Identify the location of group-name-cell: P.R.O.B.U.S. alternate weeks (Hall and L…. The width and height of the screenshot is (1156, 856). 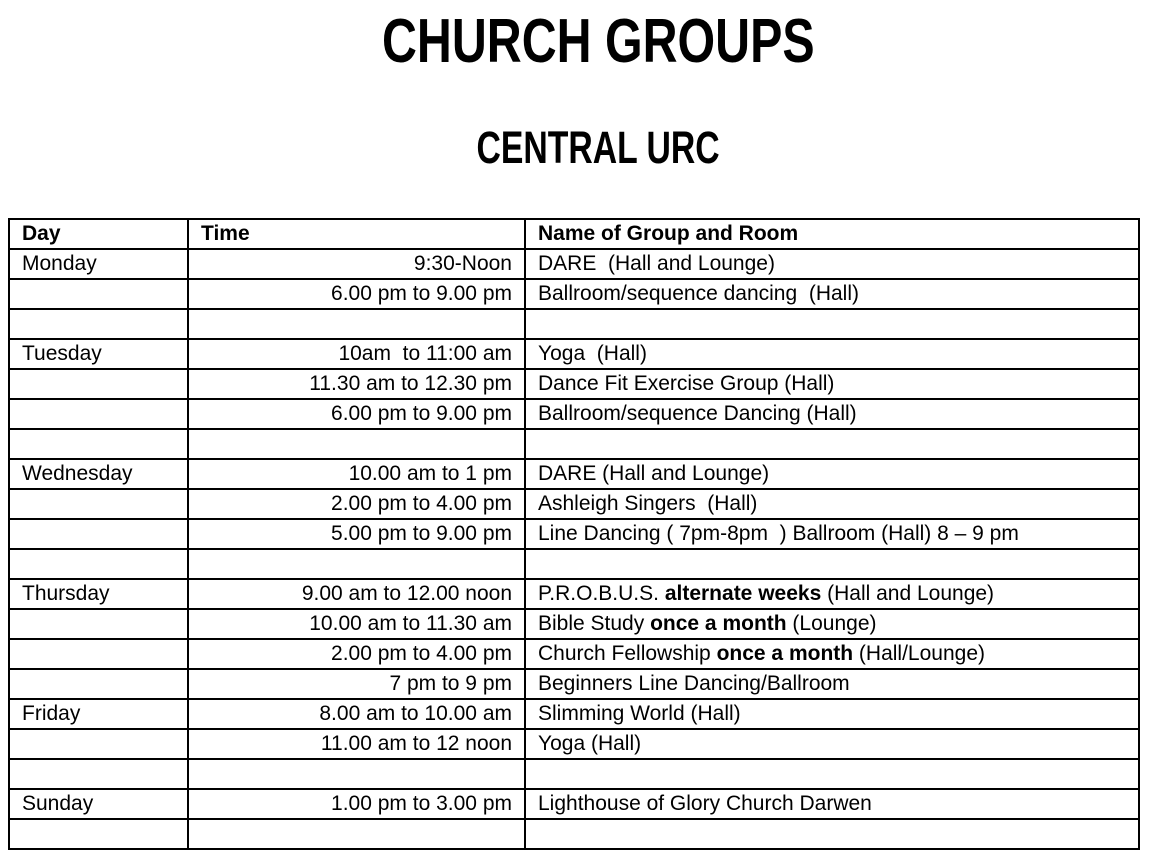
(832, 594).